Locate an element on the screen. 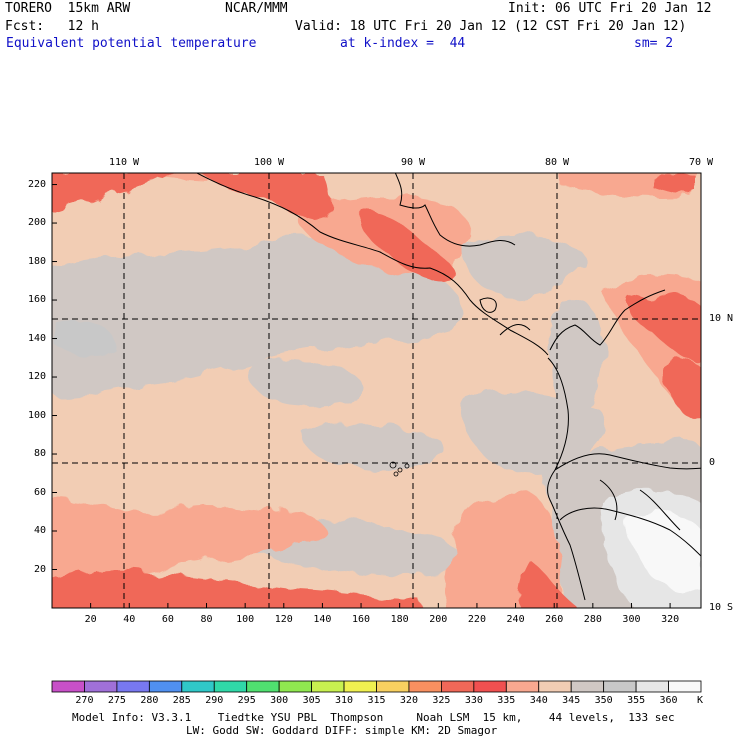  y-tick-label: 220 is located at coordinates (36, 184).